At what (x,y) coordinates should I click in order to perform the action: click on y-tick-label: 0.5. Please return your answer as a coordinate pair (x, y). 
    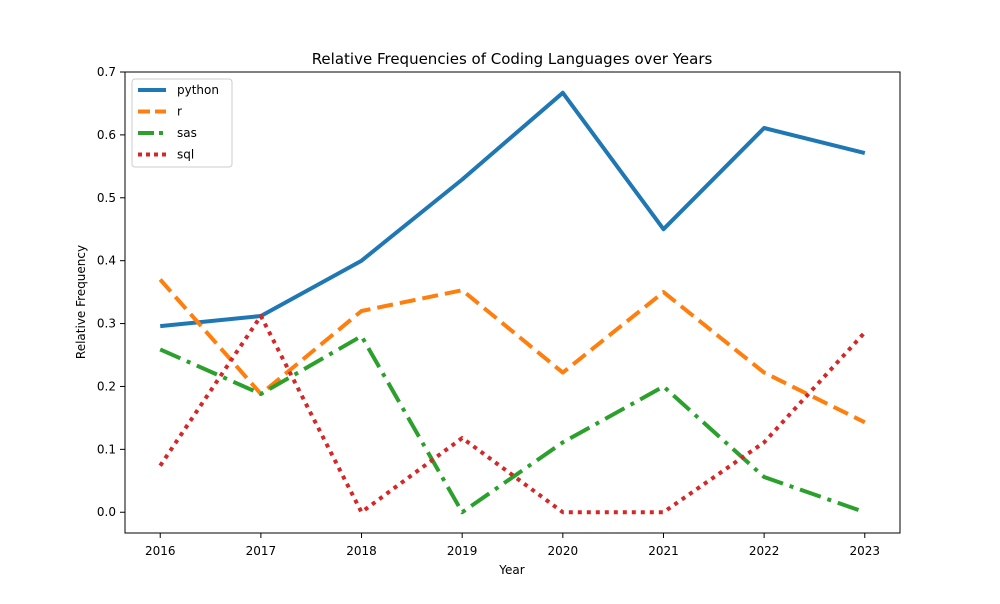
    Looking at the image, I should click on (106, 198).